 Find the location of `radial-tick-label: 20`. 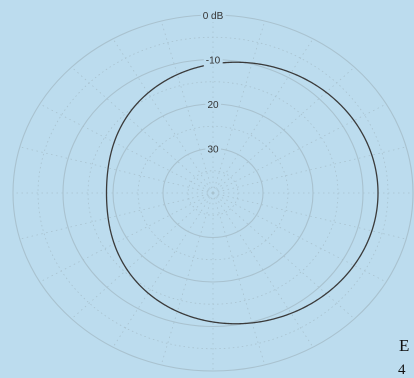

radial-tick-label: 20 is located at coordinates (213, 105).